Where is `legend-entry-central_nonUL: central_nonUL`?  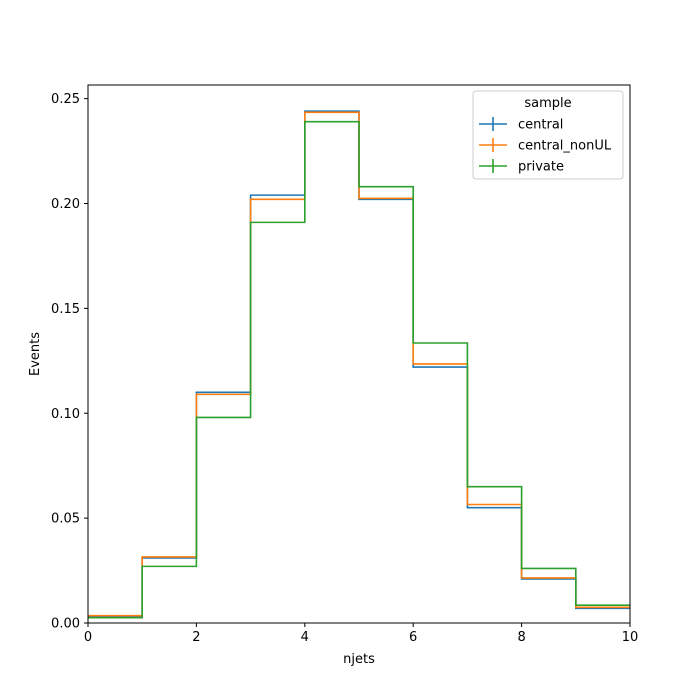 legend-entry-central_nonUL: central_nonUL is located at coordinates (545, 146).